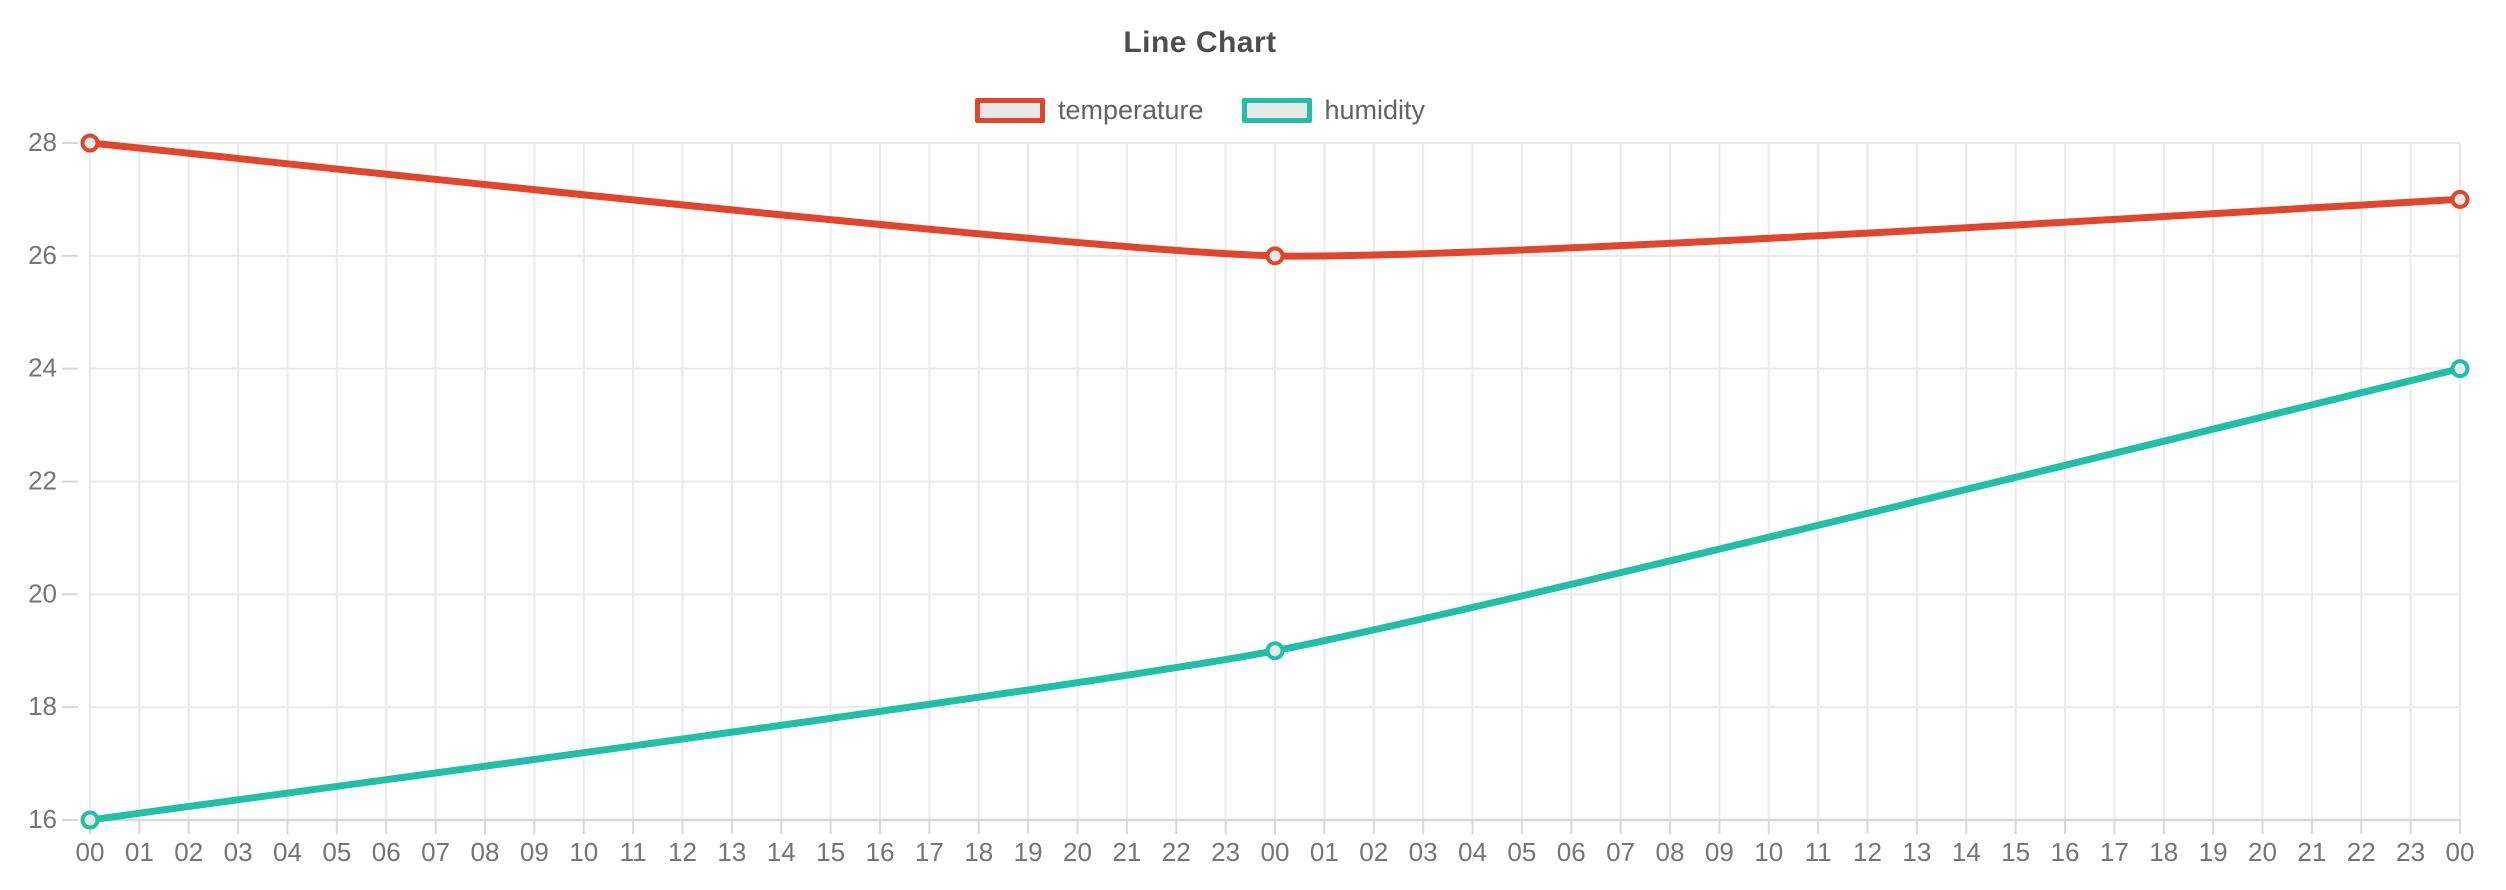  Describe the element at coordinates (42, 255) in the screenshot. I see `y-tick-label: 26` at that location.